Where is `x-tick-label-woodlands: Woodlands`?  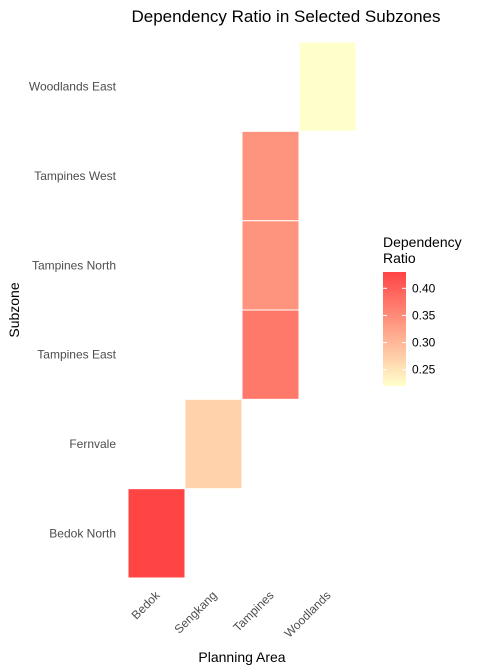 x-tick-label-woodlands: Woodlands is located at coordinates (307, 614).